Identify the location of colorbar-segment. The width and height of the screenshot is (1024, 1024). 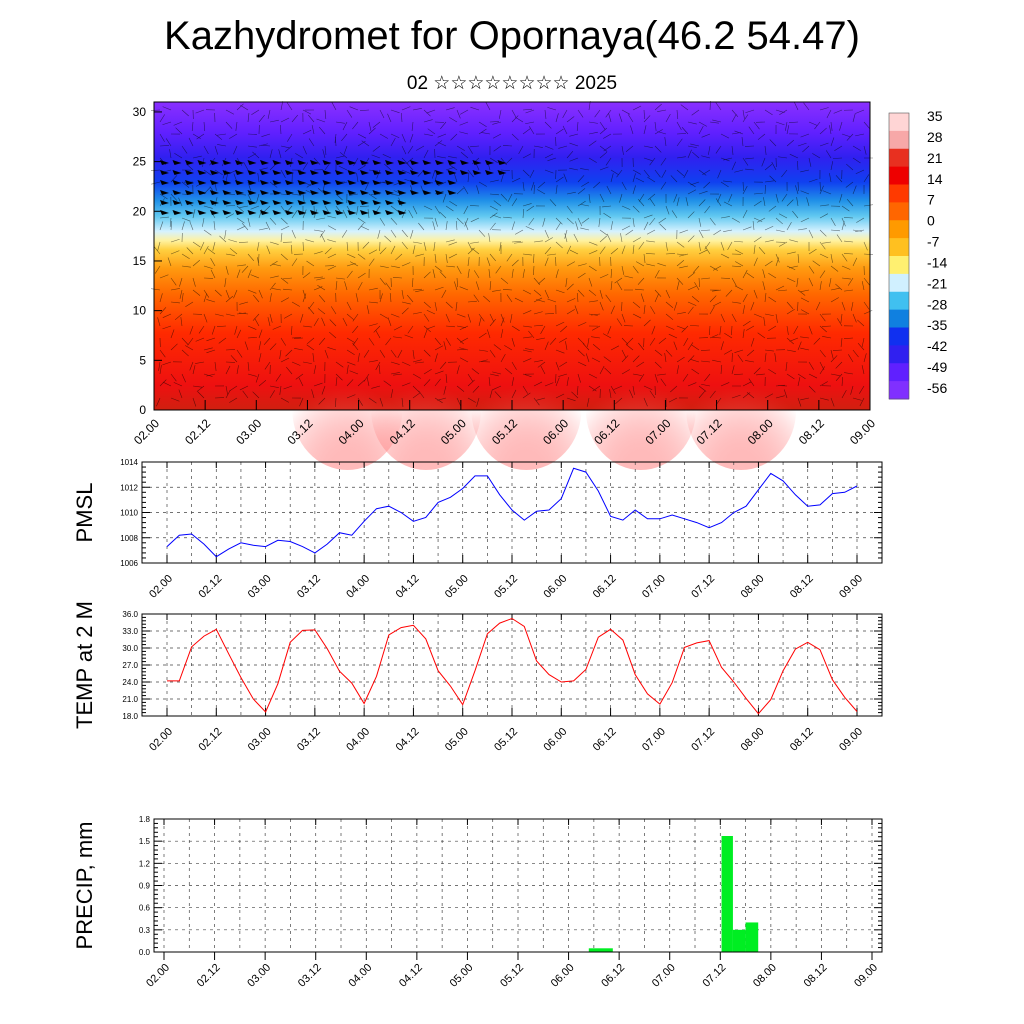
(899, 122).